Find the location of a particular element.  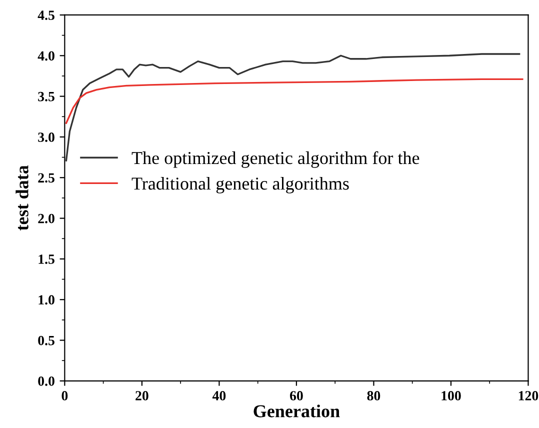

y-tick-label: 4.5 is located at coordinates (46, 15).